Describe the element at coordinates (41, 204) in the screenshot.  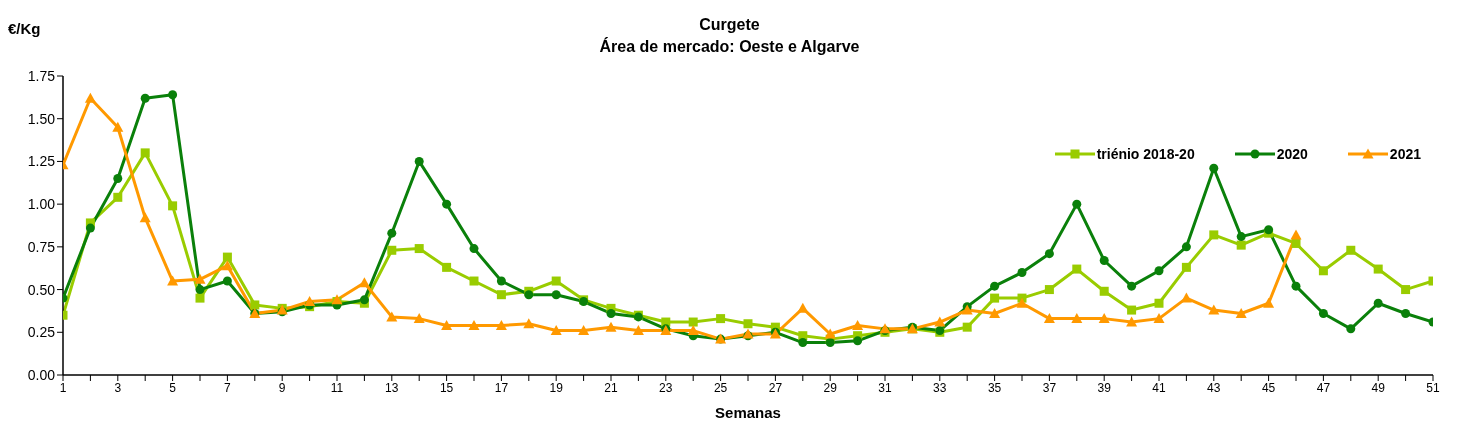
I see `y-tick-label: 1.00` at that location.